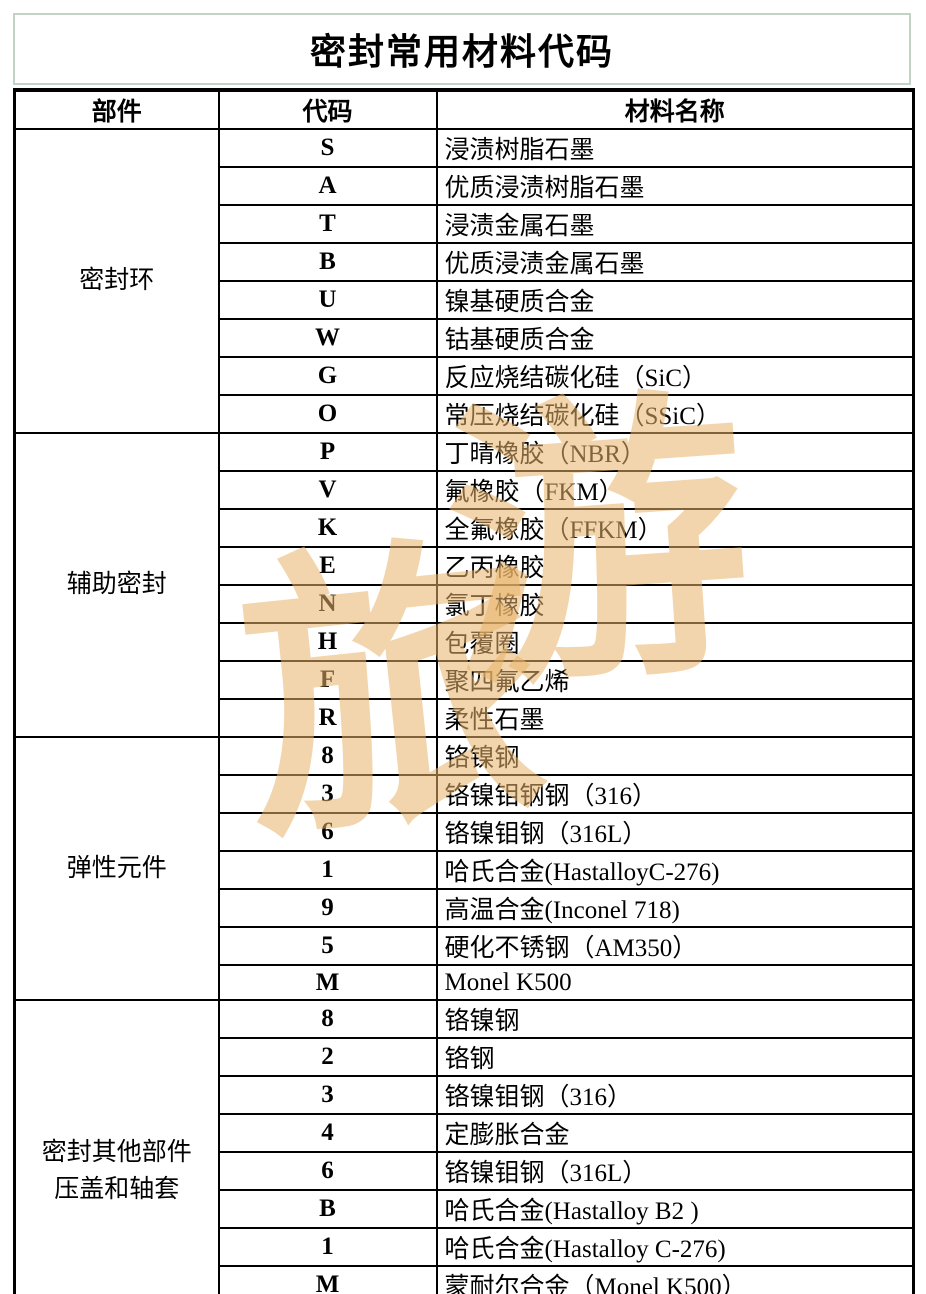 This screenshot has height=1294, width=926. I want to click on component-cell: 密封环, so click(116, 281).